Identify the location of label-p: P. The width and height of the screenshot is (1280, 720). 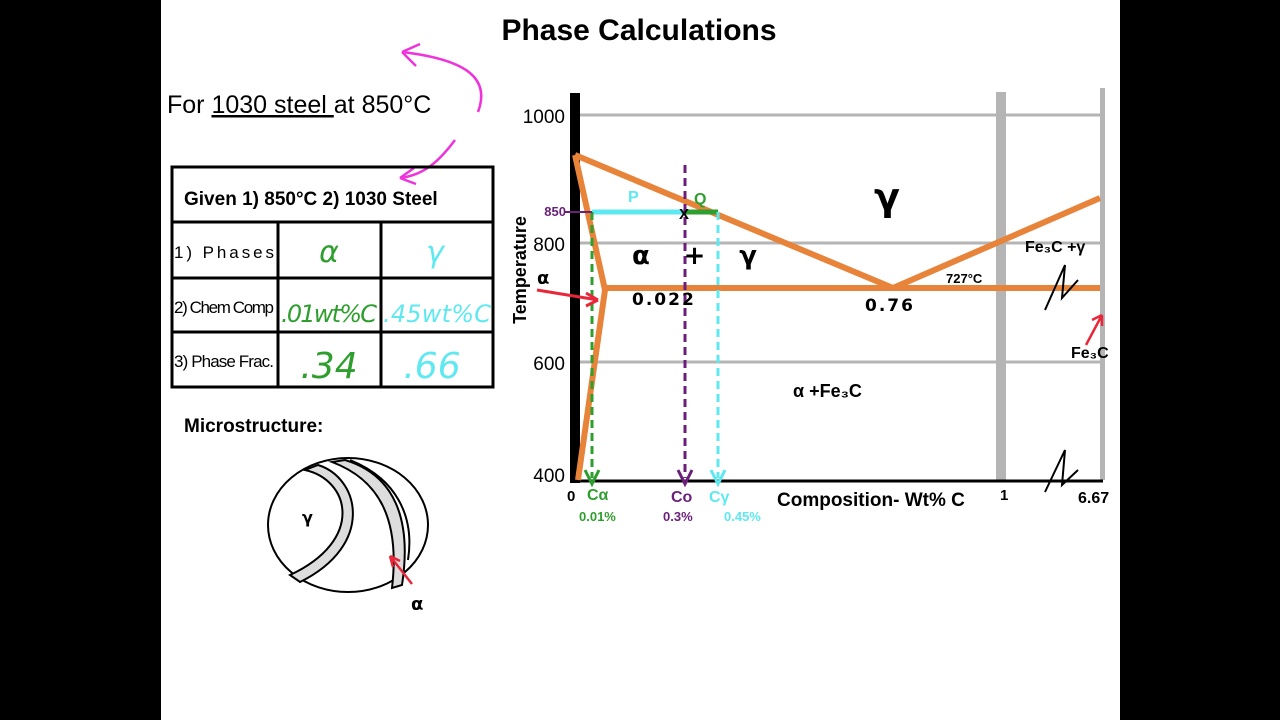
(633, 197).